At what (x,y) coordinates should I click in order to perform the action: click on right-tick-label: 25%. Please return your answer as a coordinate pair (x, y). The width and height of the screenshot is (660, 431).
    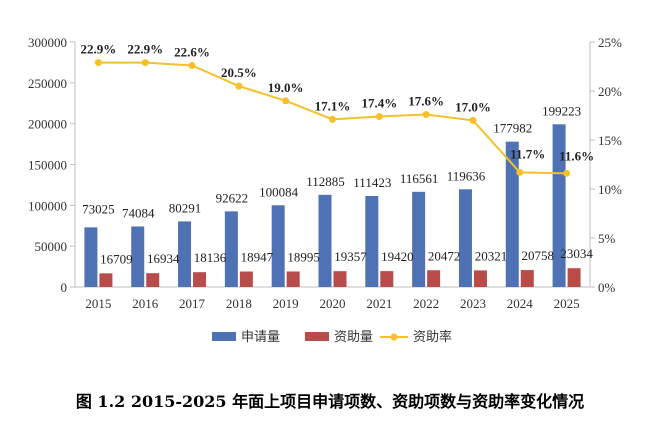
    Looking at the image, I should click on (610, 42).